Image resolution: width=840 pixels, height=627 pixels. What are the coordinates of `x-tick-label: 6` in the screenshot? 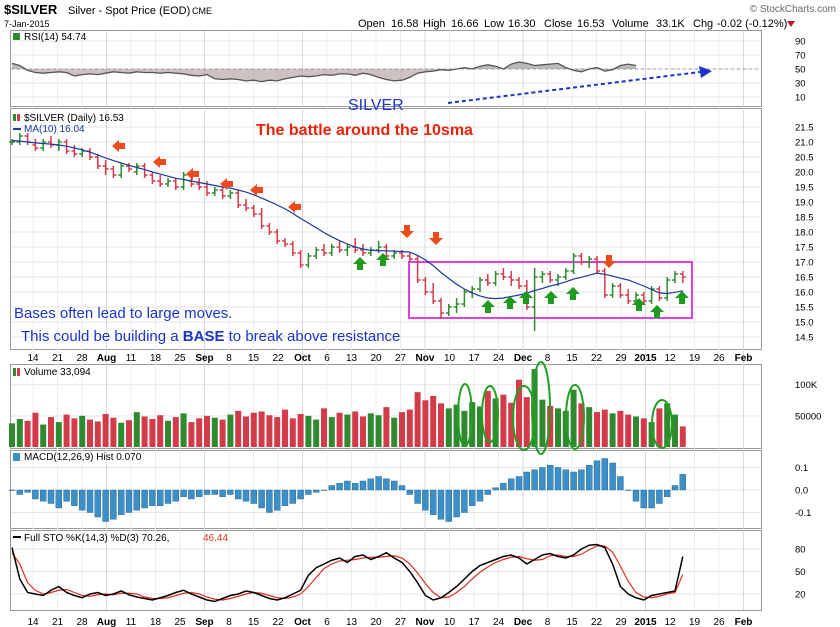 It's located at (327, 622).